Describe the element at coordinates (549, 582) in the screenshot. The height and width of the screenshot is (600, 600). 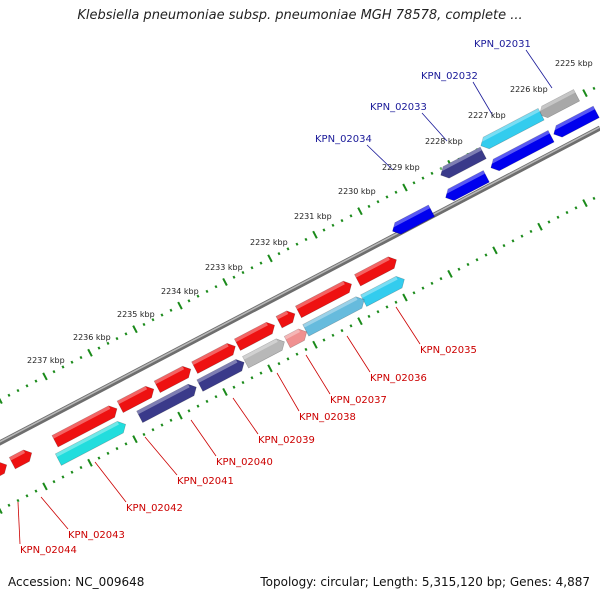
I see `gene-count-text: Genes: 4,887` at that location.